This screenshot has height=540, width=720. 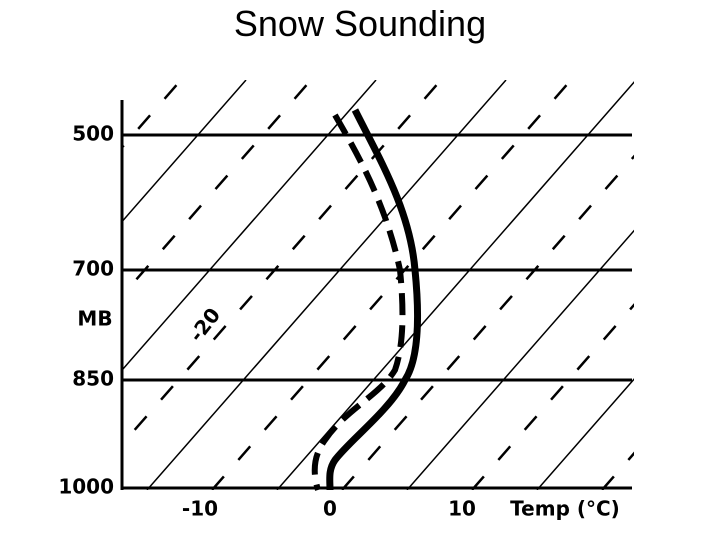 What do you see at coordinates (462, 509) in the screenshot?
I see `temperature-label: 10` at bounding box center [462, 509].